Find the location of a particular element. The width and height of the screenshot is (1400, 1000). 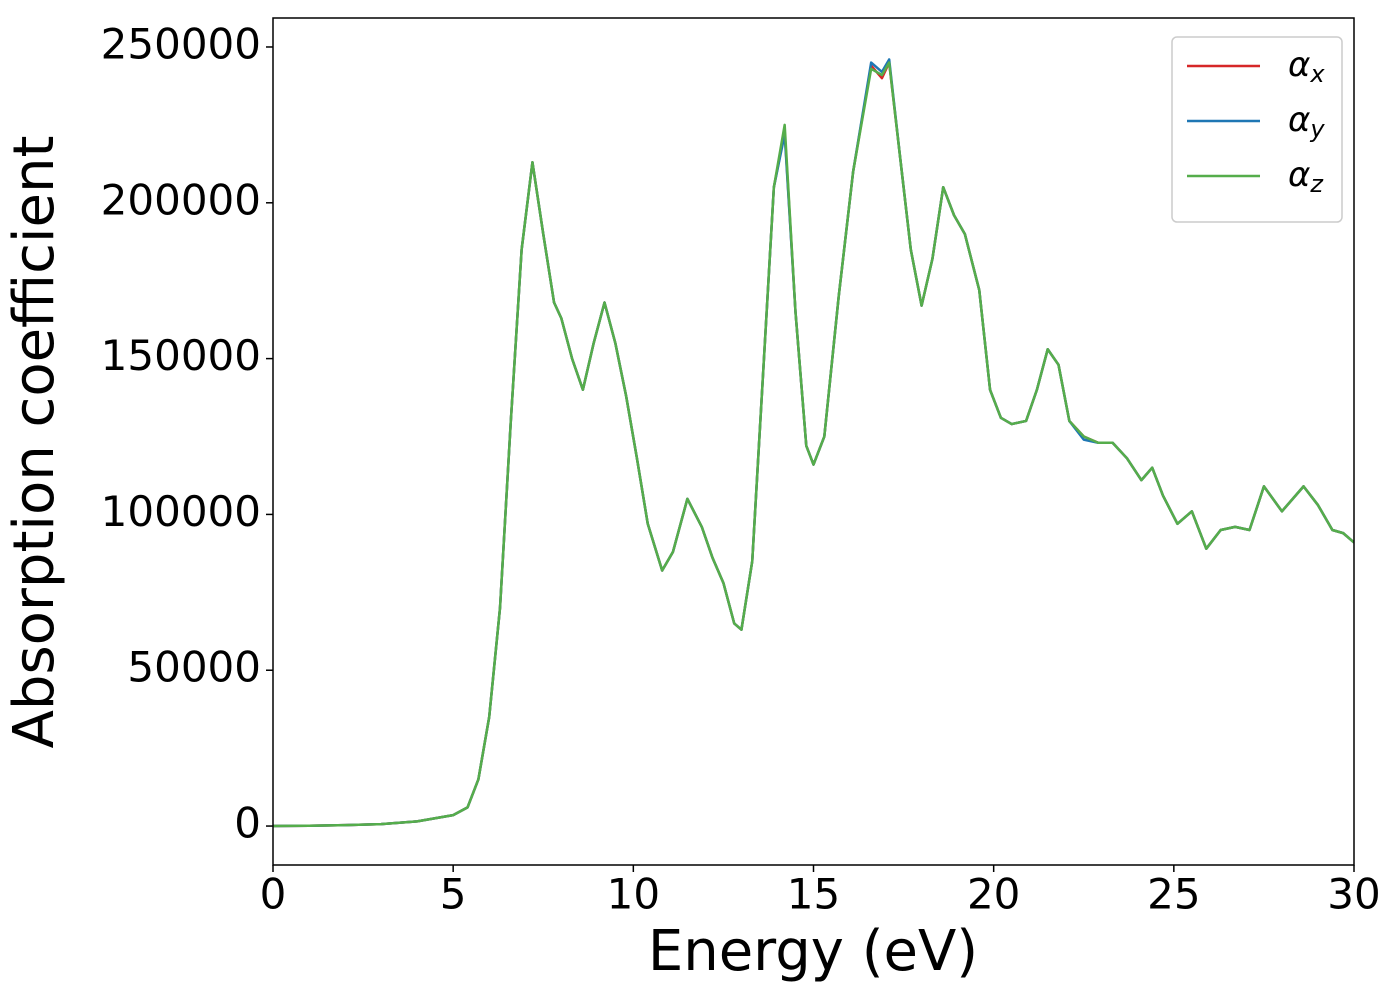

x-tick-label: 20 is located at coordinates (993, 894).